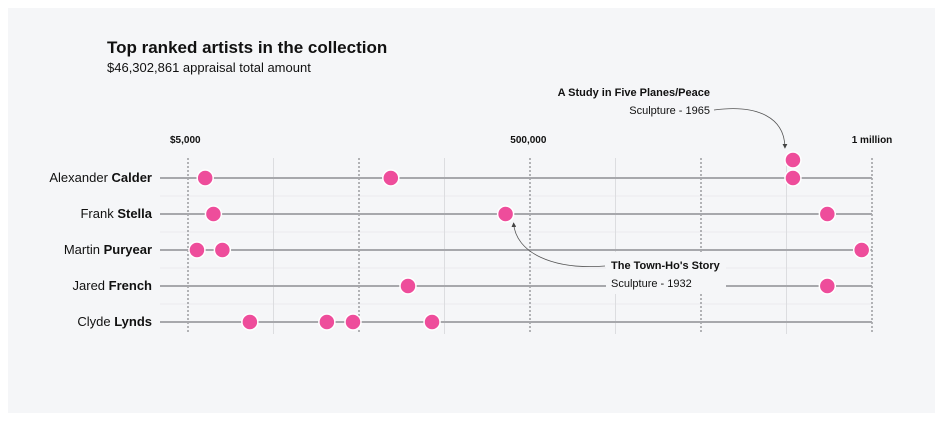 This screenshot has height=423, width=947. I want to click on artist-row: Martin Puryear, so click(468, 250).